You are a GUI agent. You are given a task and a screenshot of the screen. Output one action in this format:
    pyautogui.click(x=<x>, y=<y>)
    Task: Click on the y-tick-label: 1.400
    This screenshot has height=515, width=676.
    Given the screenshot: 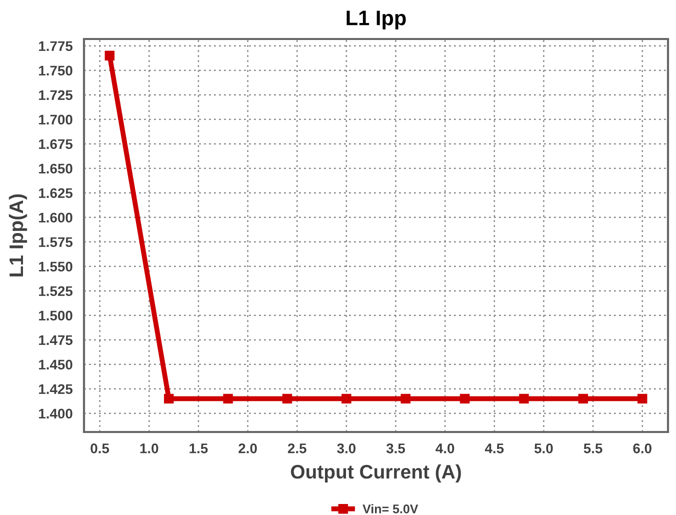 What is the action you would take?
    pyautogui.click(x=55, y=413)
    